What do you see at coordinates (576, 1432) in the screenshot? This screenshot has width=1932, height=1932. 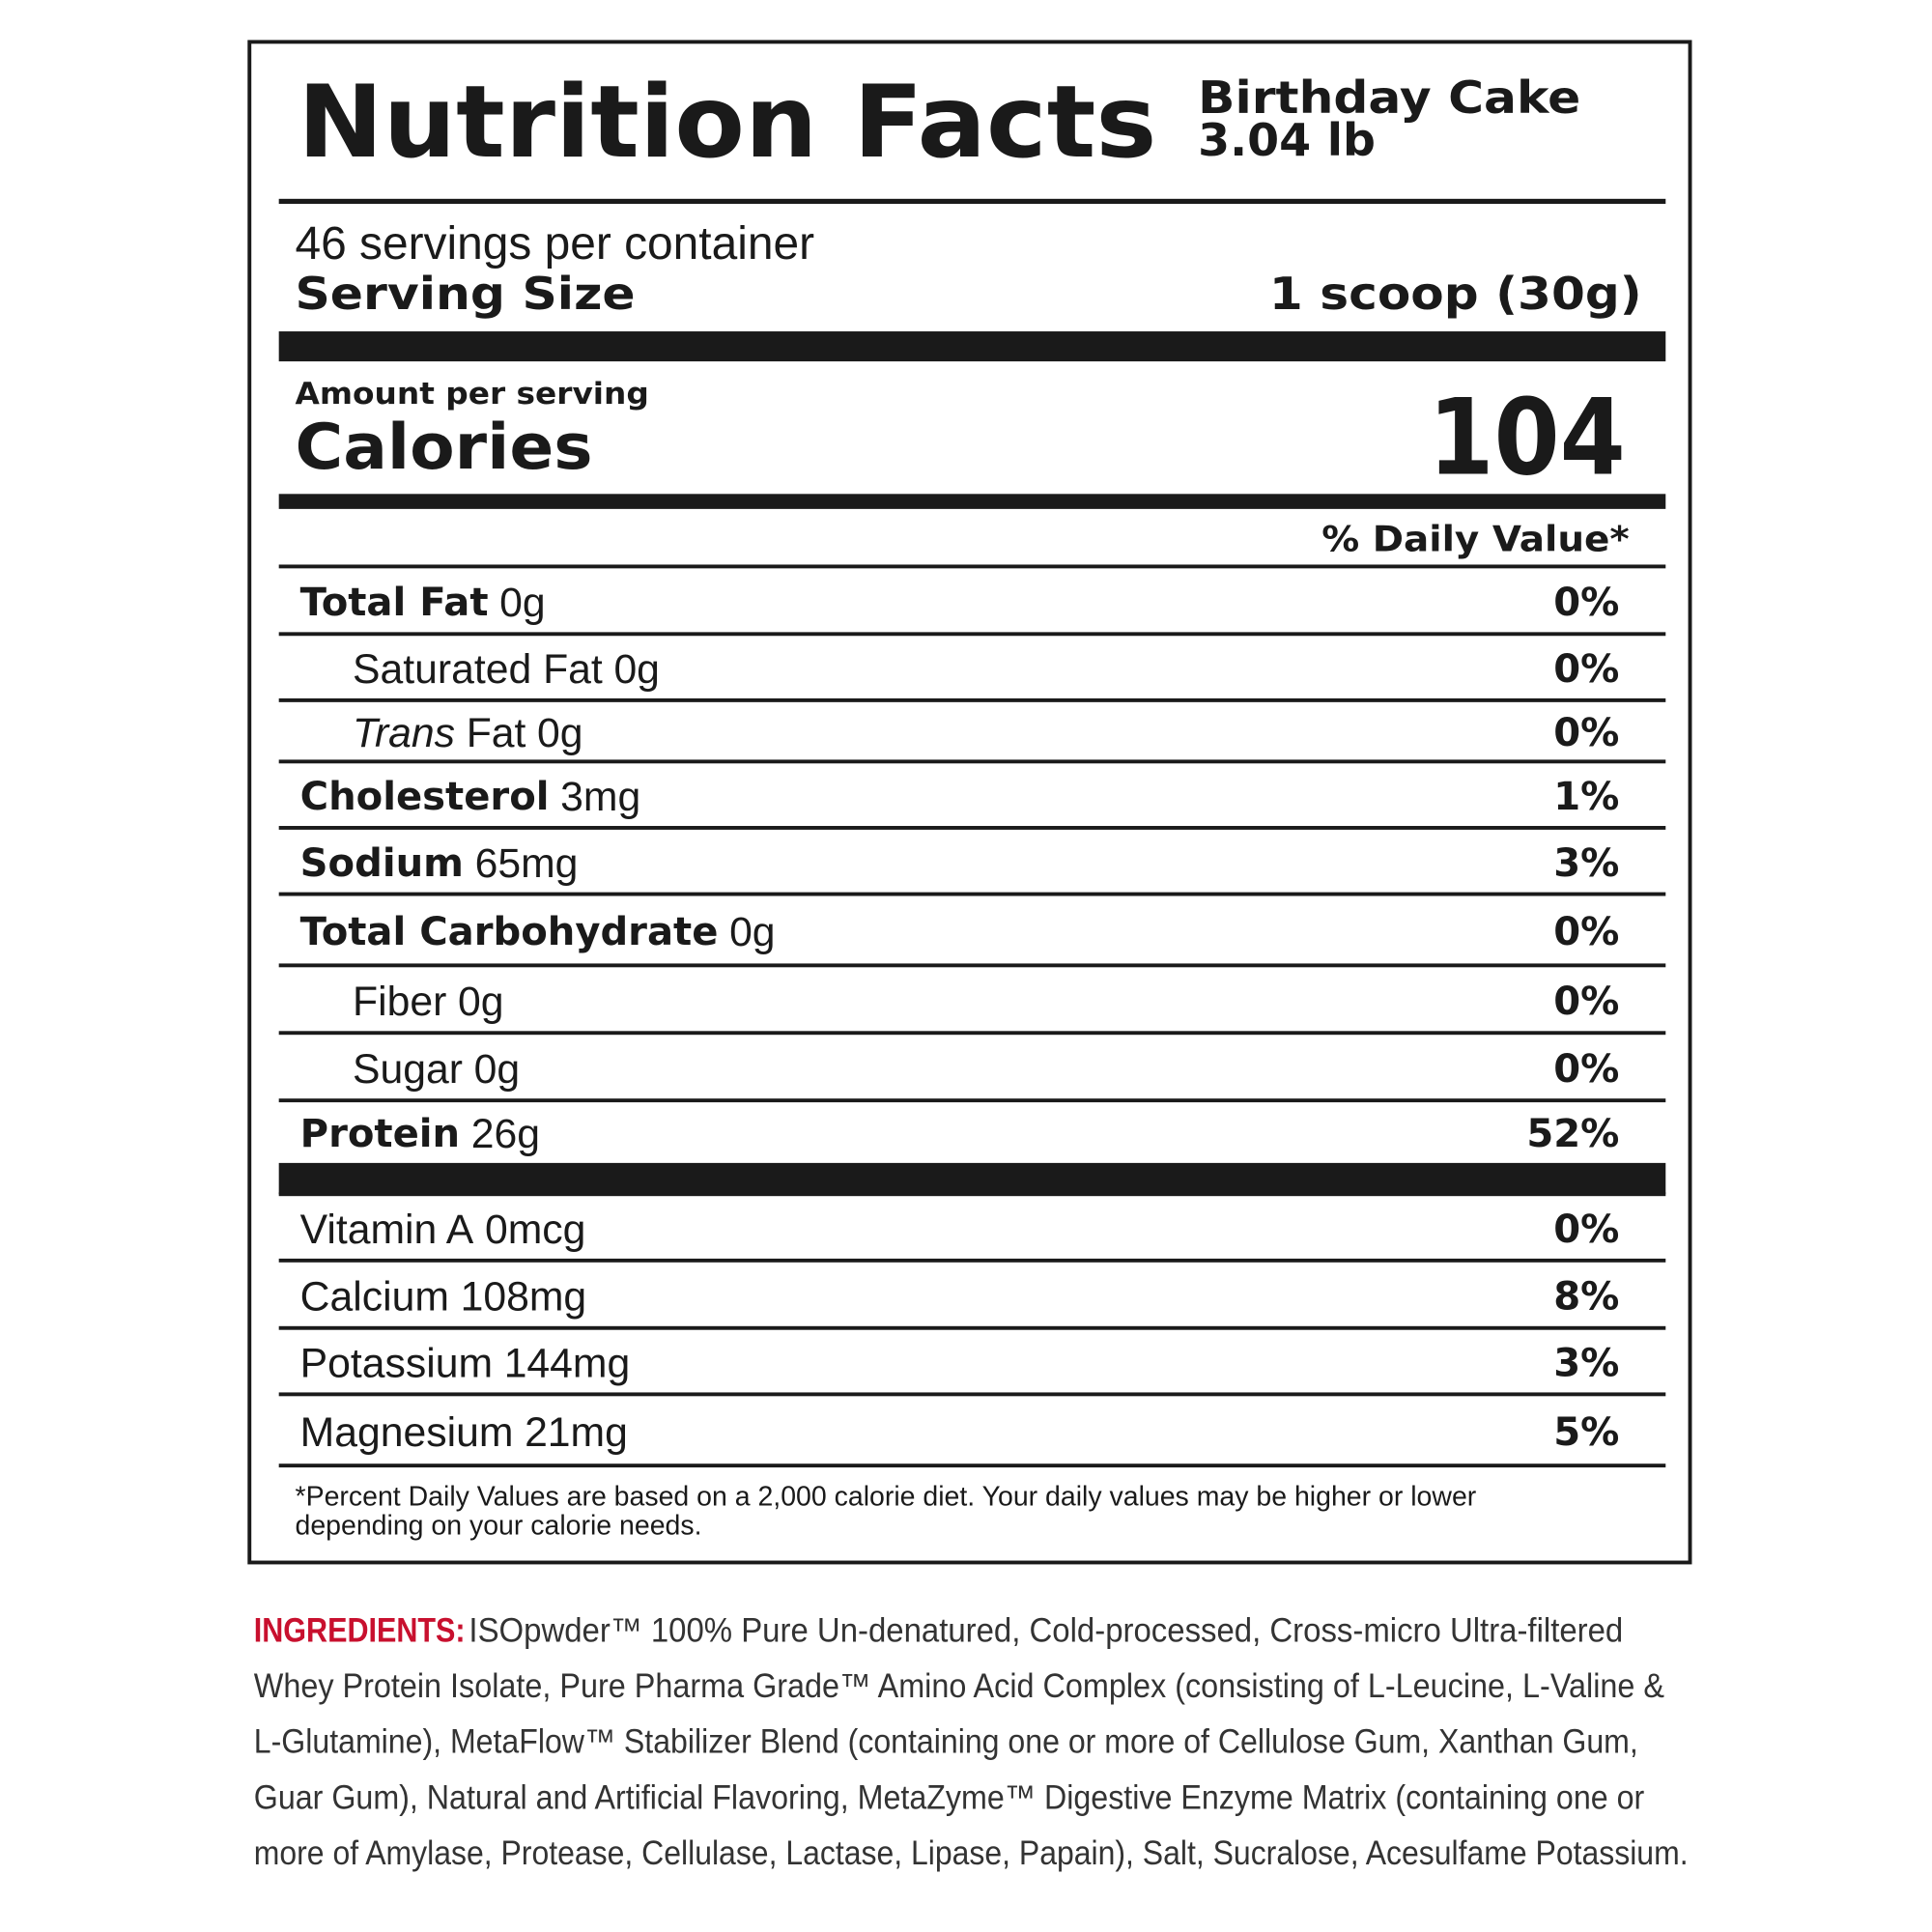 I see `nutrient-amount: 21mg` at bounding box center [576, 1432].